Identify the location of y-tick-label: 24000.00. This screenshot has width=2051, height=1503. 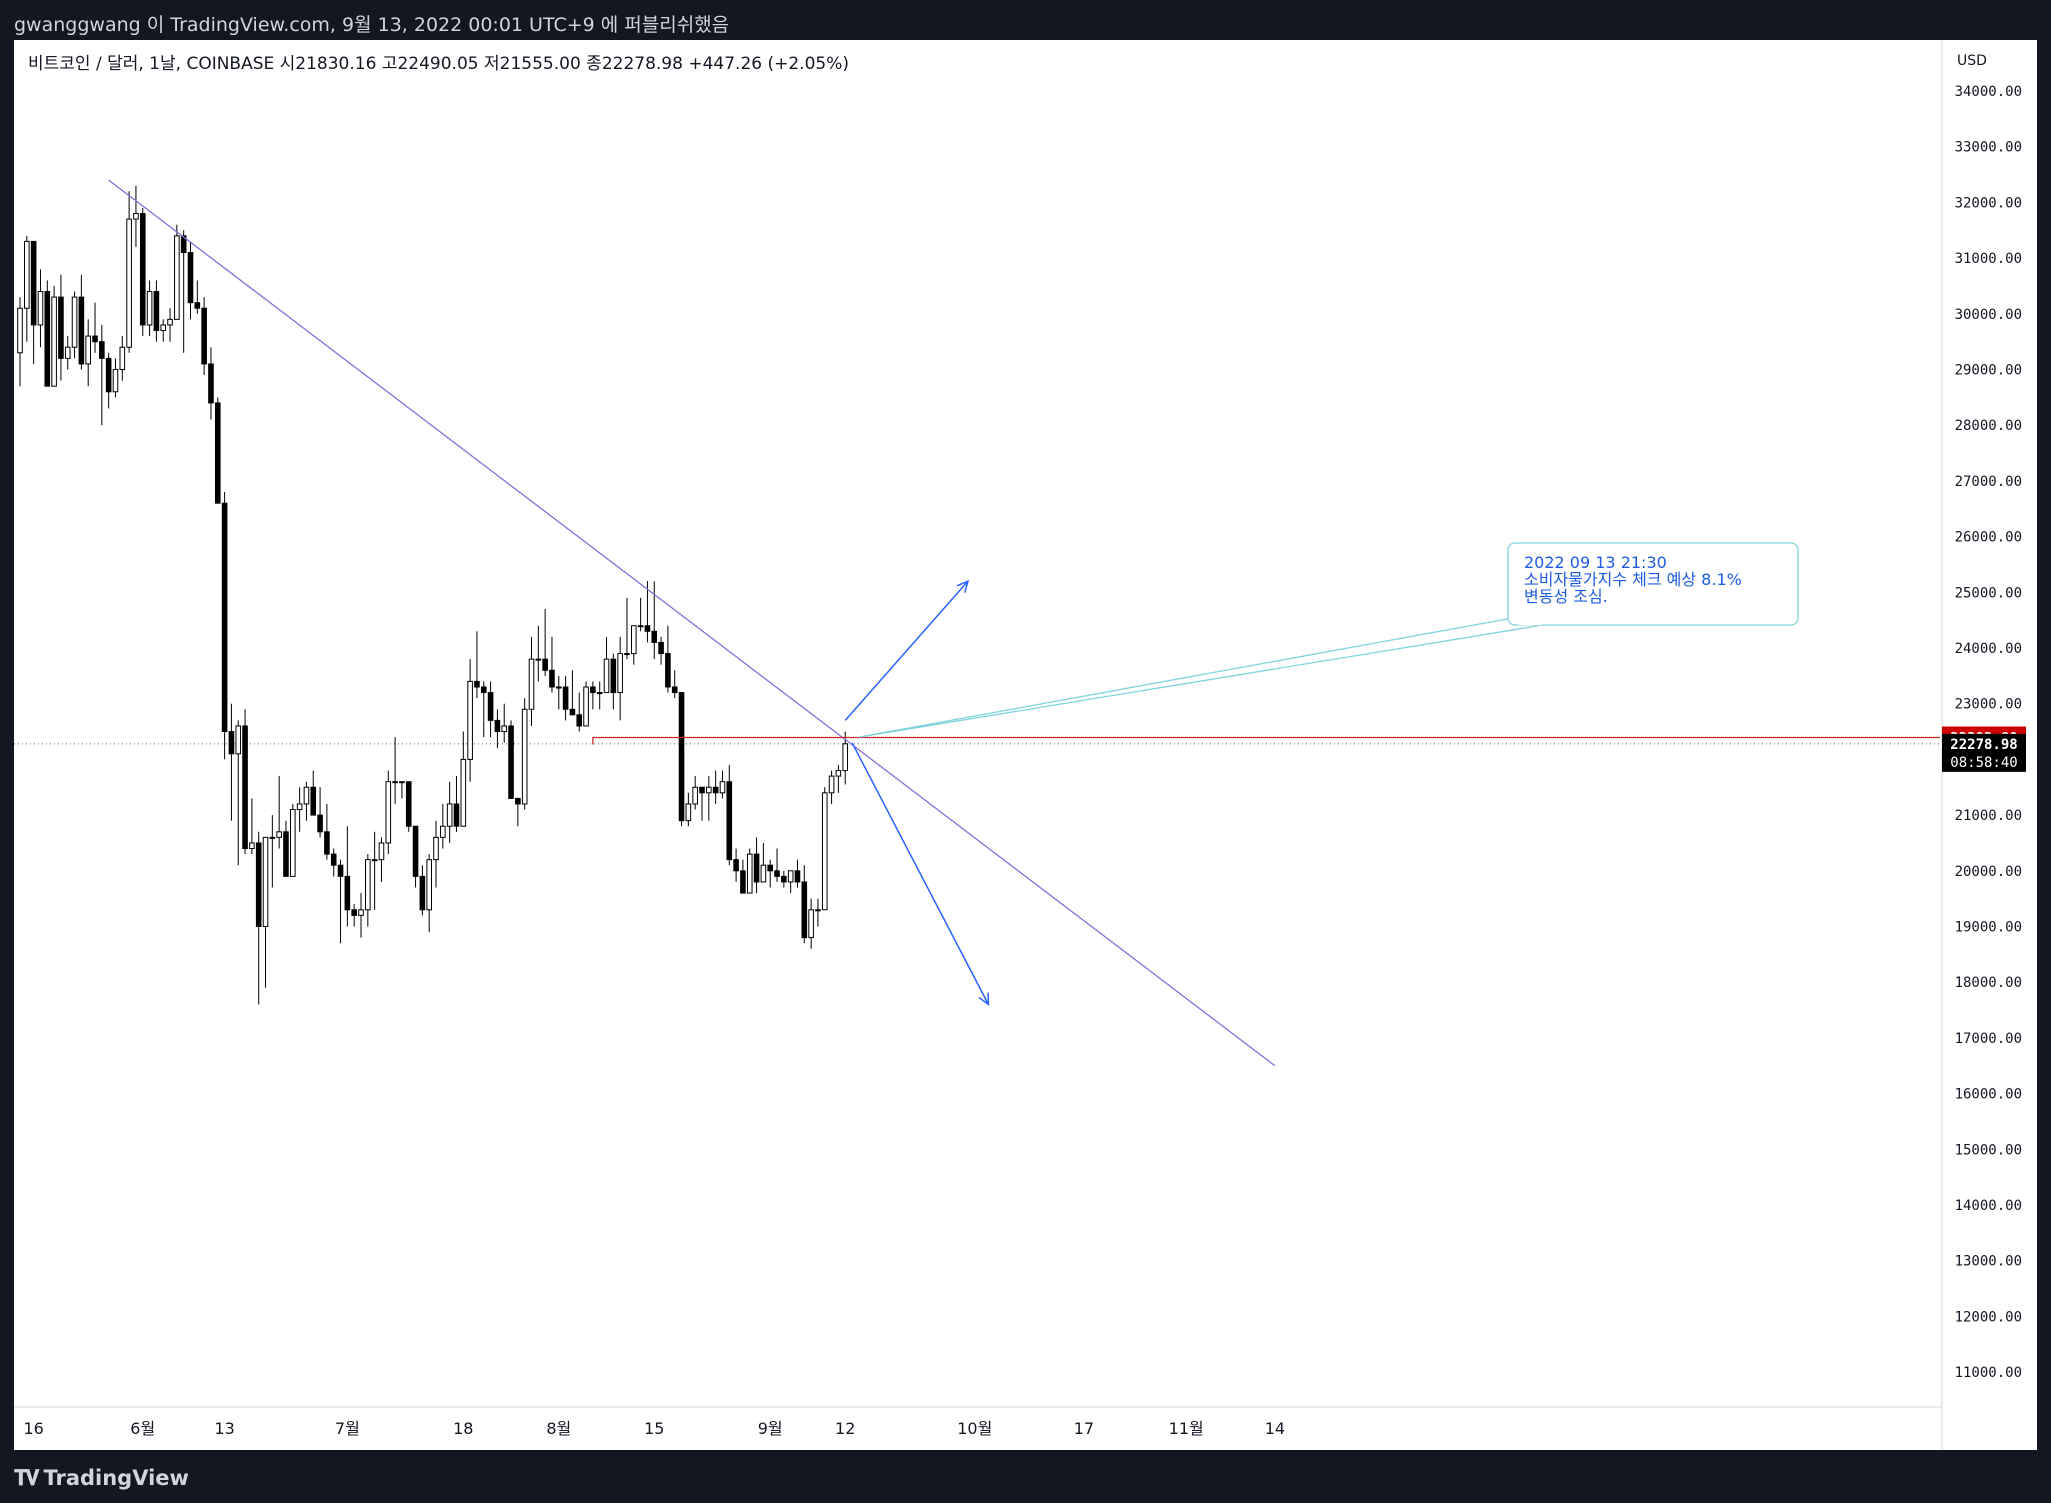
(1988, 649).